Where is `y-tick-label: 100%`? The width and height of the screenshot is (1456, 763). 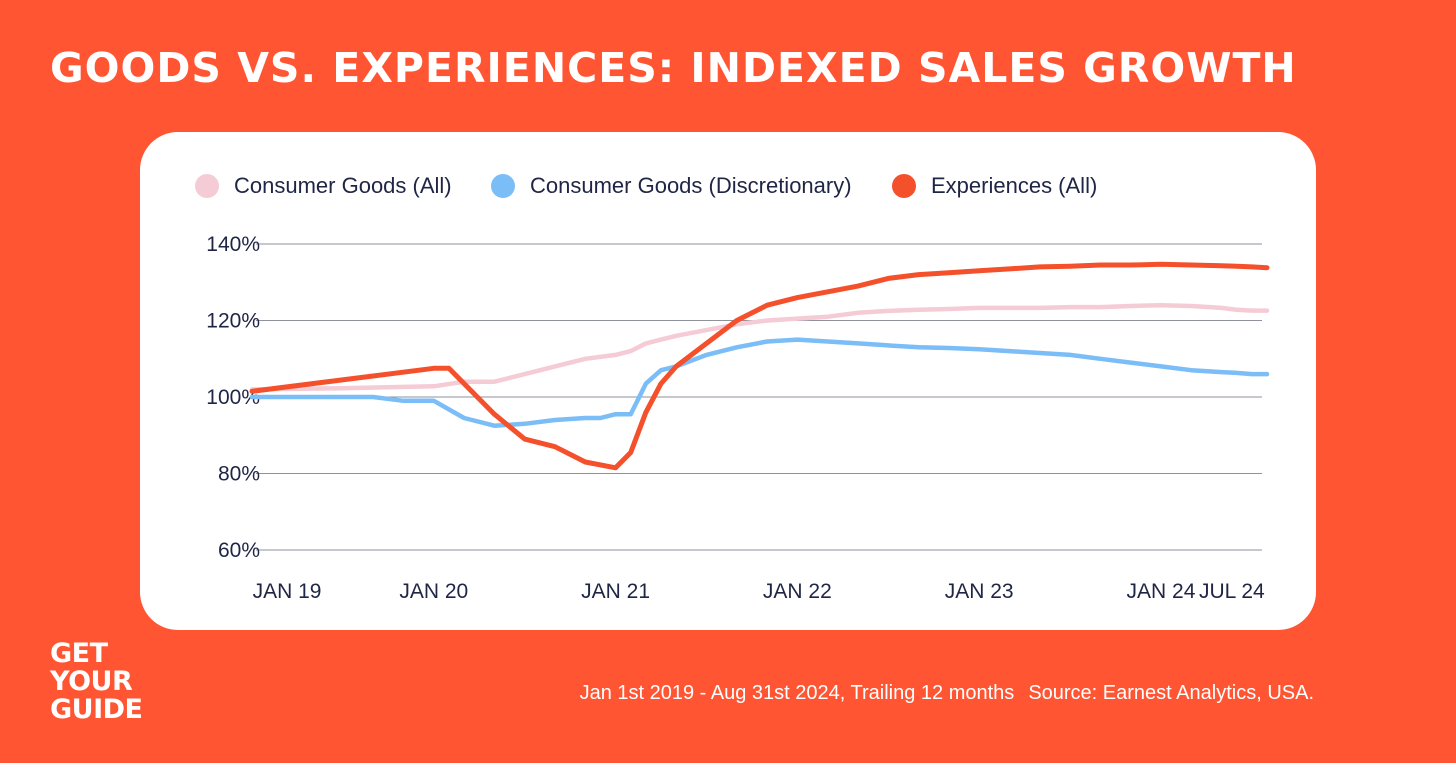
y-tick-label: 100% is located at coordinates (233, 397).